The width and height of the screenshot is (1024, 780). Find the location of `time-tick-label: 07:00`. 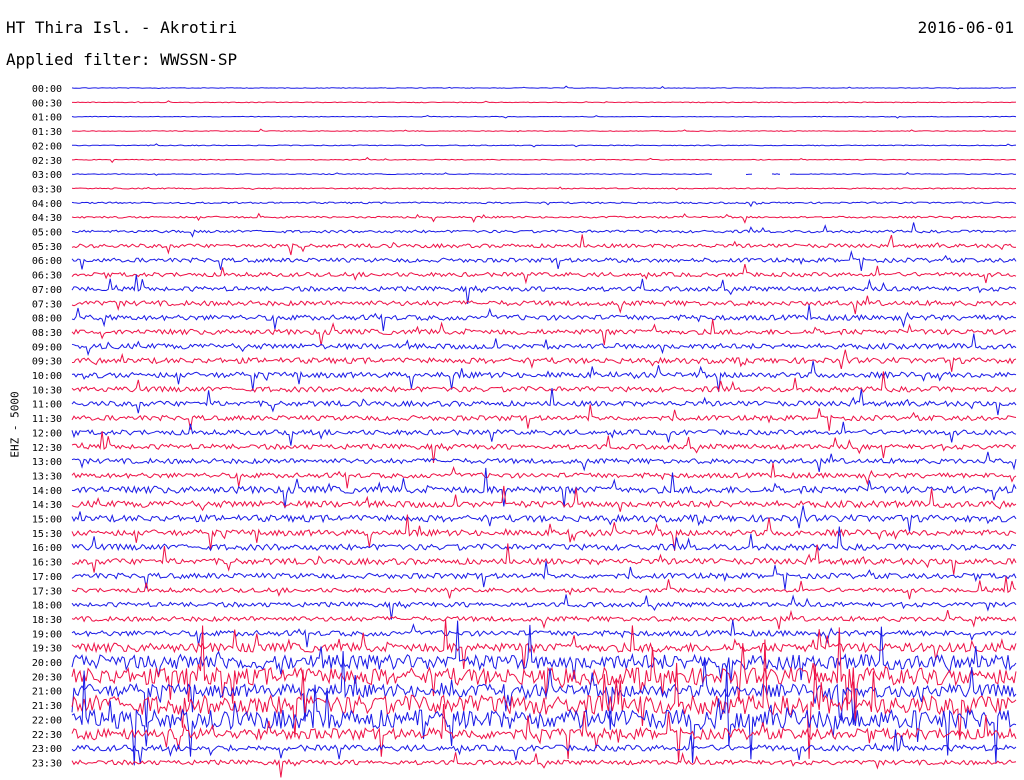

time-tick-label: 07:00 is located at coordinates (47, 290).